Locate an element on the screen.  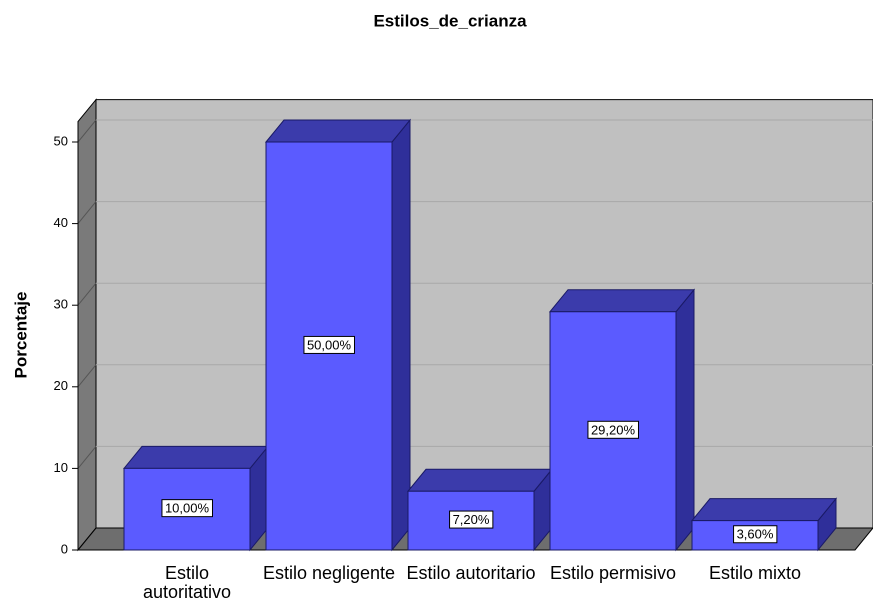
x-tick-label: Estilo autoritario is located at coordinates (471, 573).